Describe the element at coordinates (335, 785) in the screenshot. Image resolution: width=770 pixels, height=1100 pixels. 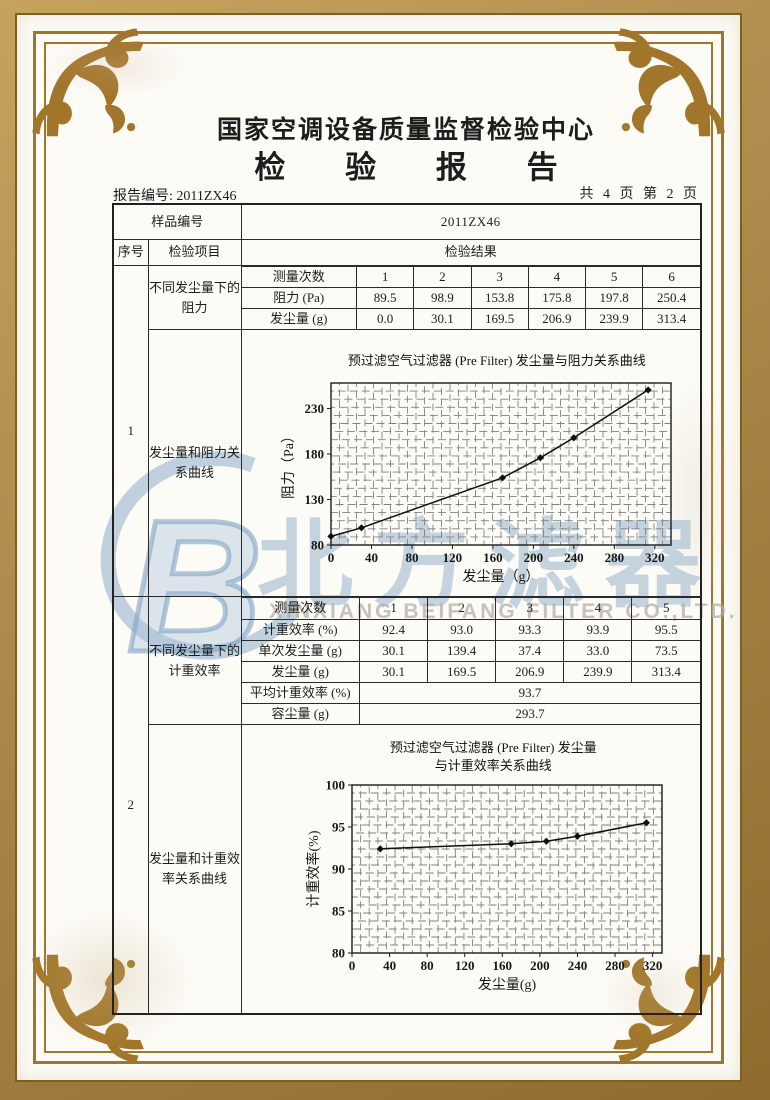
I see `y-tick-label: 100` at that location.